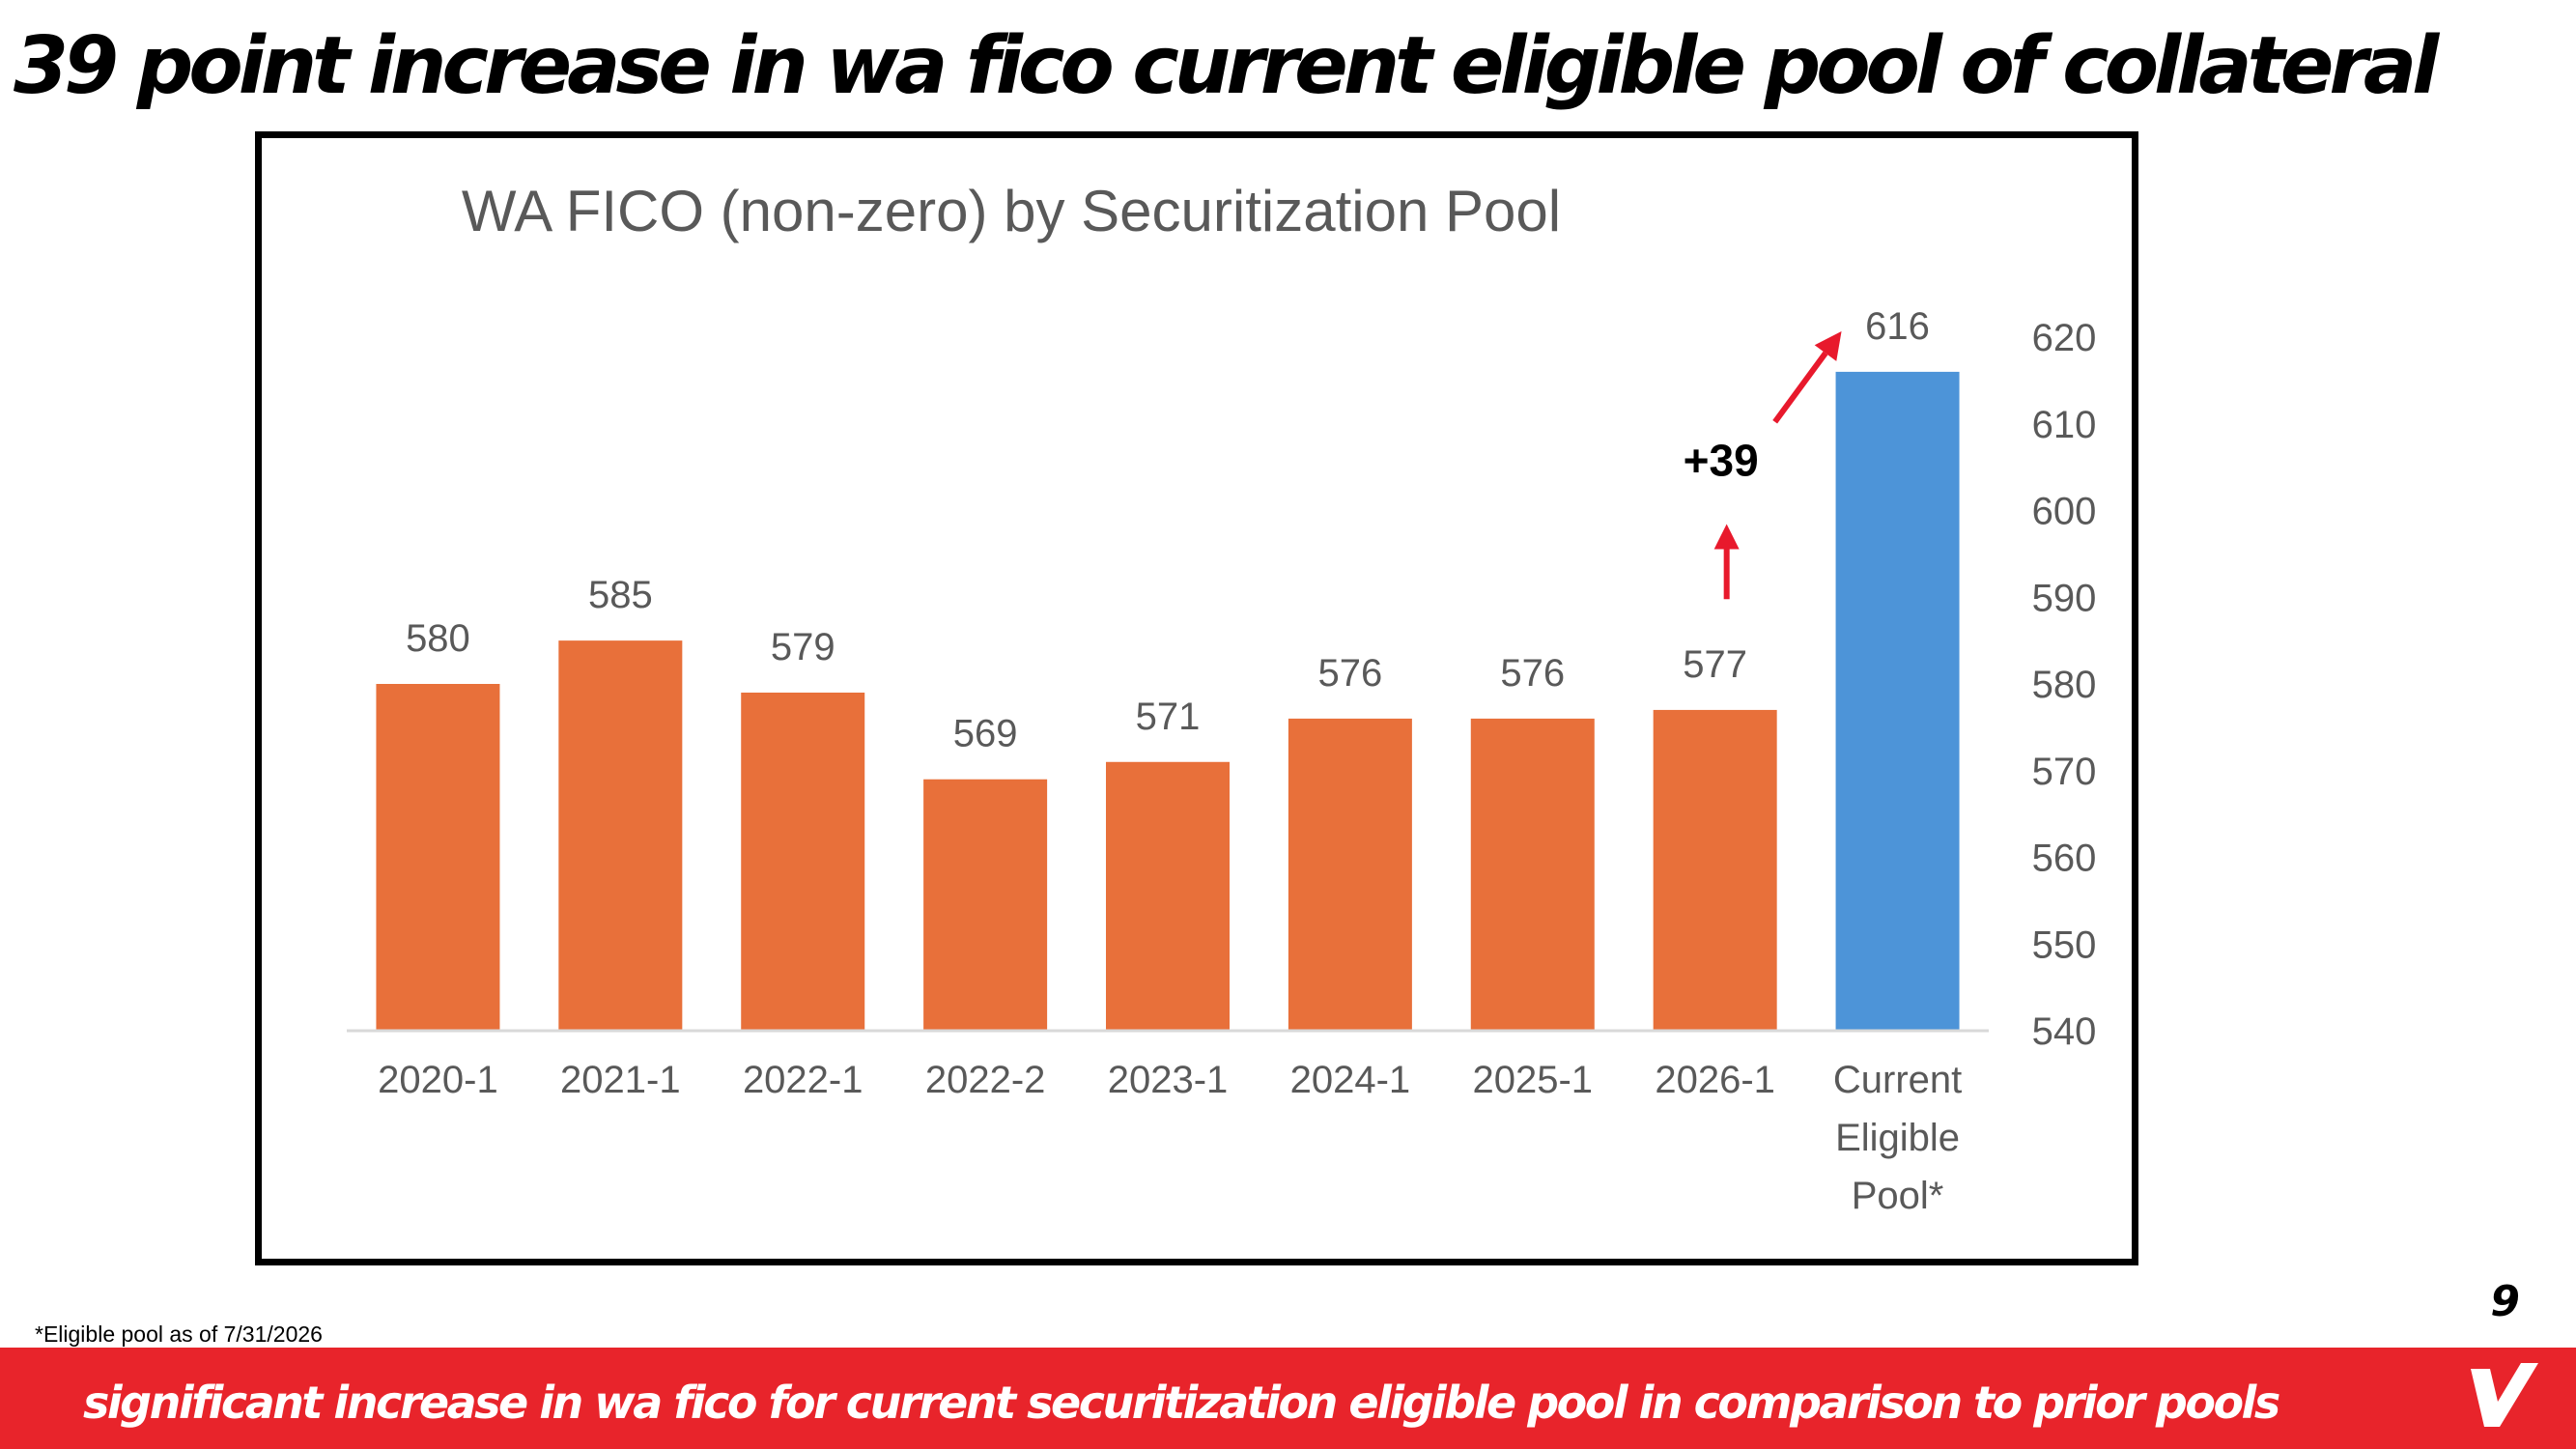 The image size is (2576, 1449). What do you see at coordinates (1897, 1138) in the screenshot?
I see `x-tick-label: Current Eligible Pool*` at bounding box center [1897, 1138].